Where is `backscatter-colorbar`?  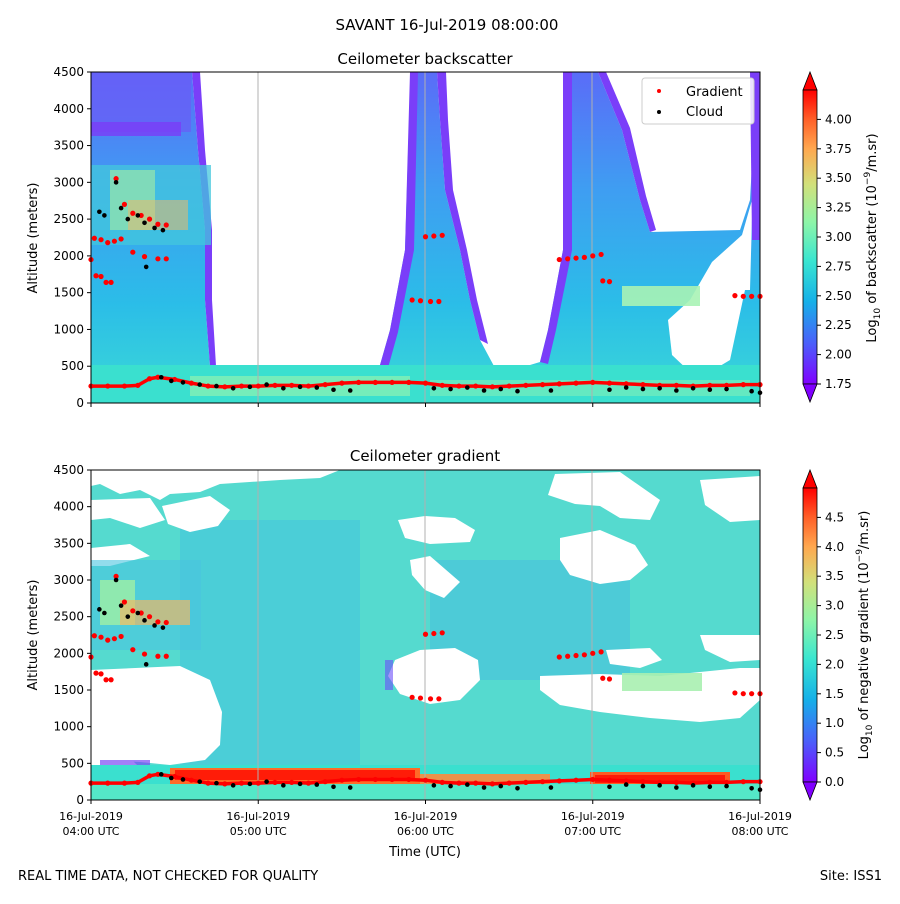 backscatter-colorbar is located at coordinates (810, 237).